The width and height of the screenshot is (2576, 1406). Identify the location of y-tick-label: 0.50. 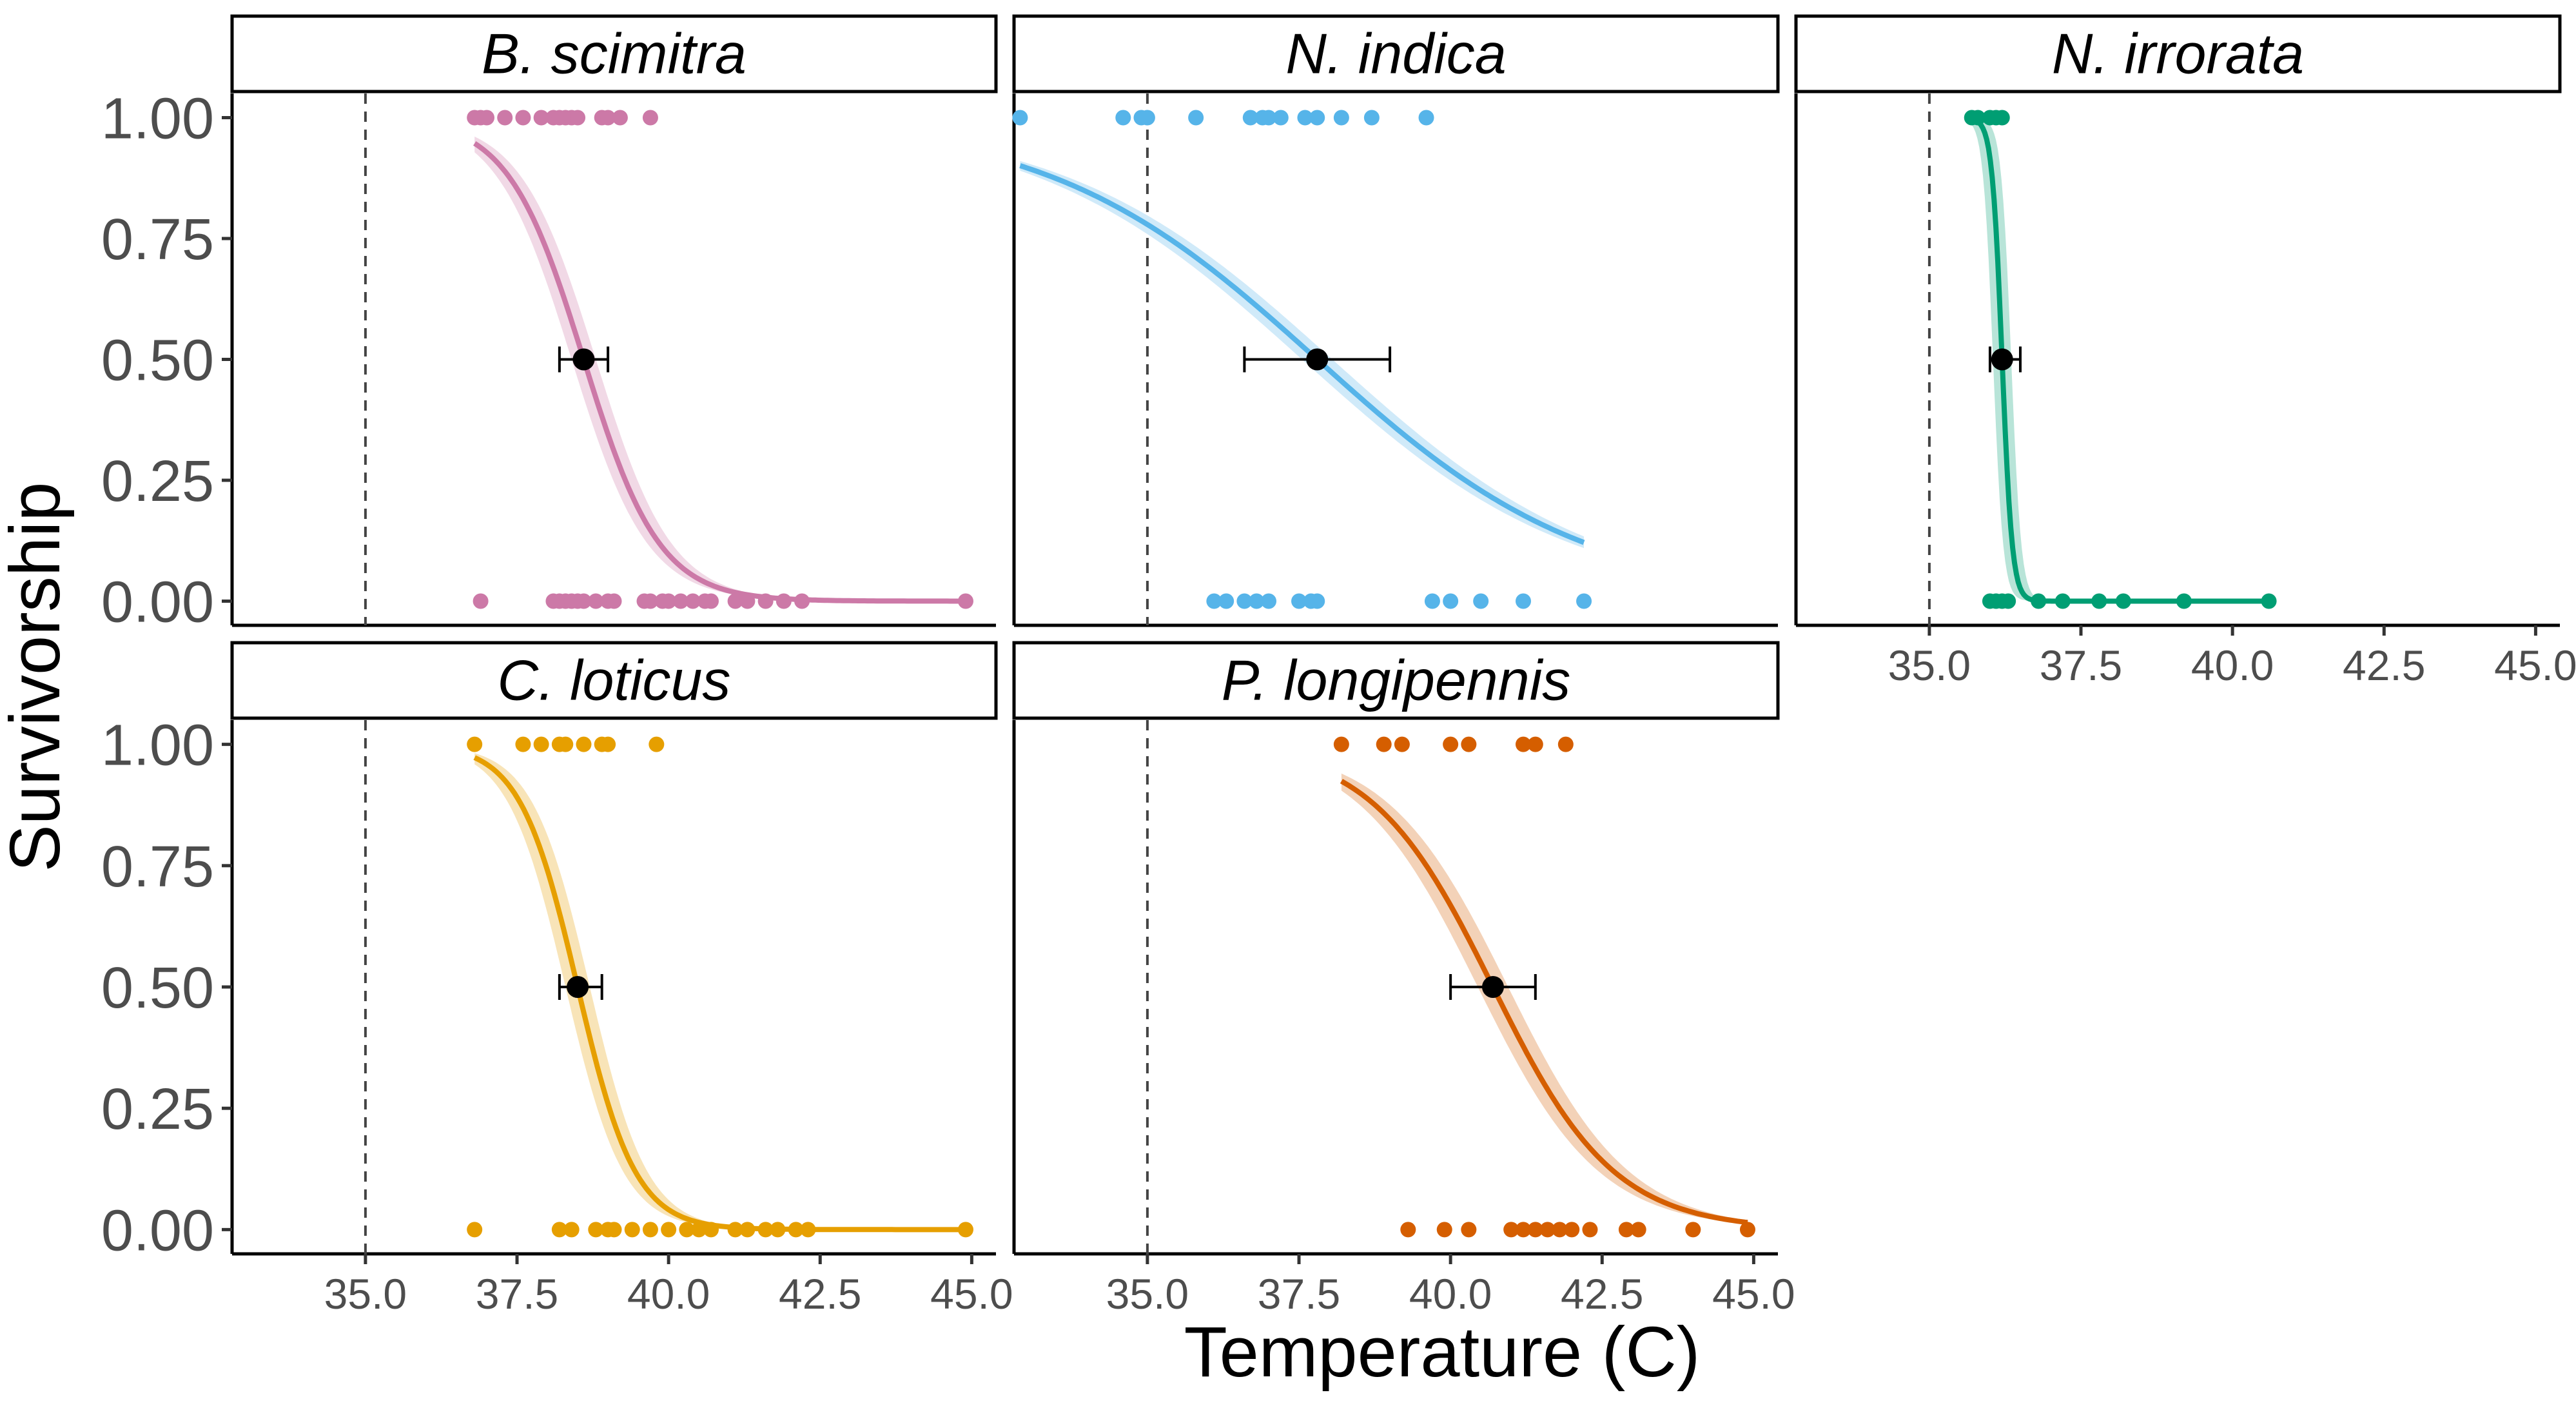
(158, 988).